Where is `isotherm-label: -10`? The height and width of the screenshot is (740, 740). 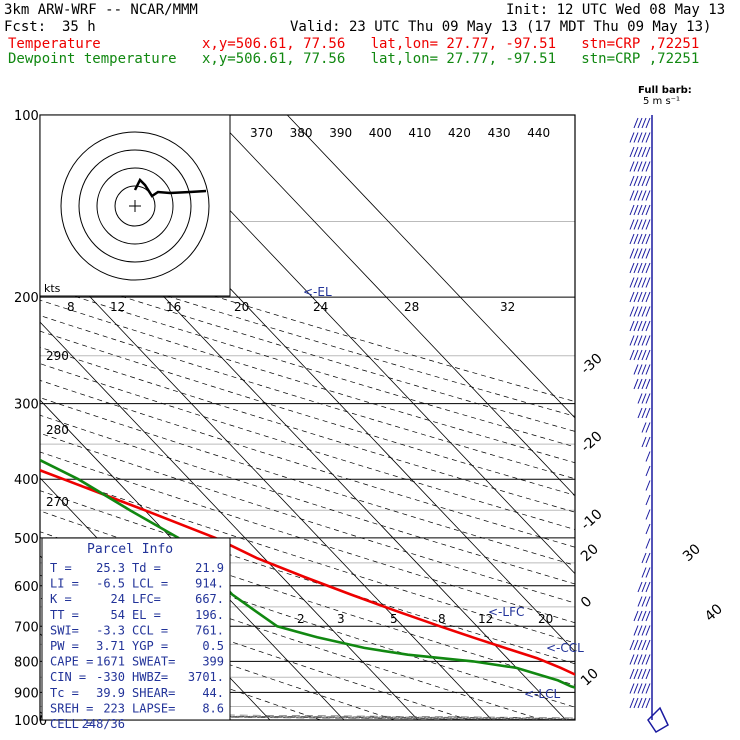
isotherm-label: -10 is located at coordinates (592, 519).